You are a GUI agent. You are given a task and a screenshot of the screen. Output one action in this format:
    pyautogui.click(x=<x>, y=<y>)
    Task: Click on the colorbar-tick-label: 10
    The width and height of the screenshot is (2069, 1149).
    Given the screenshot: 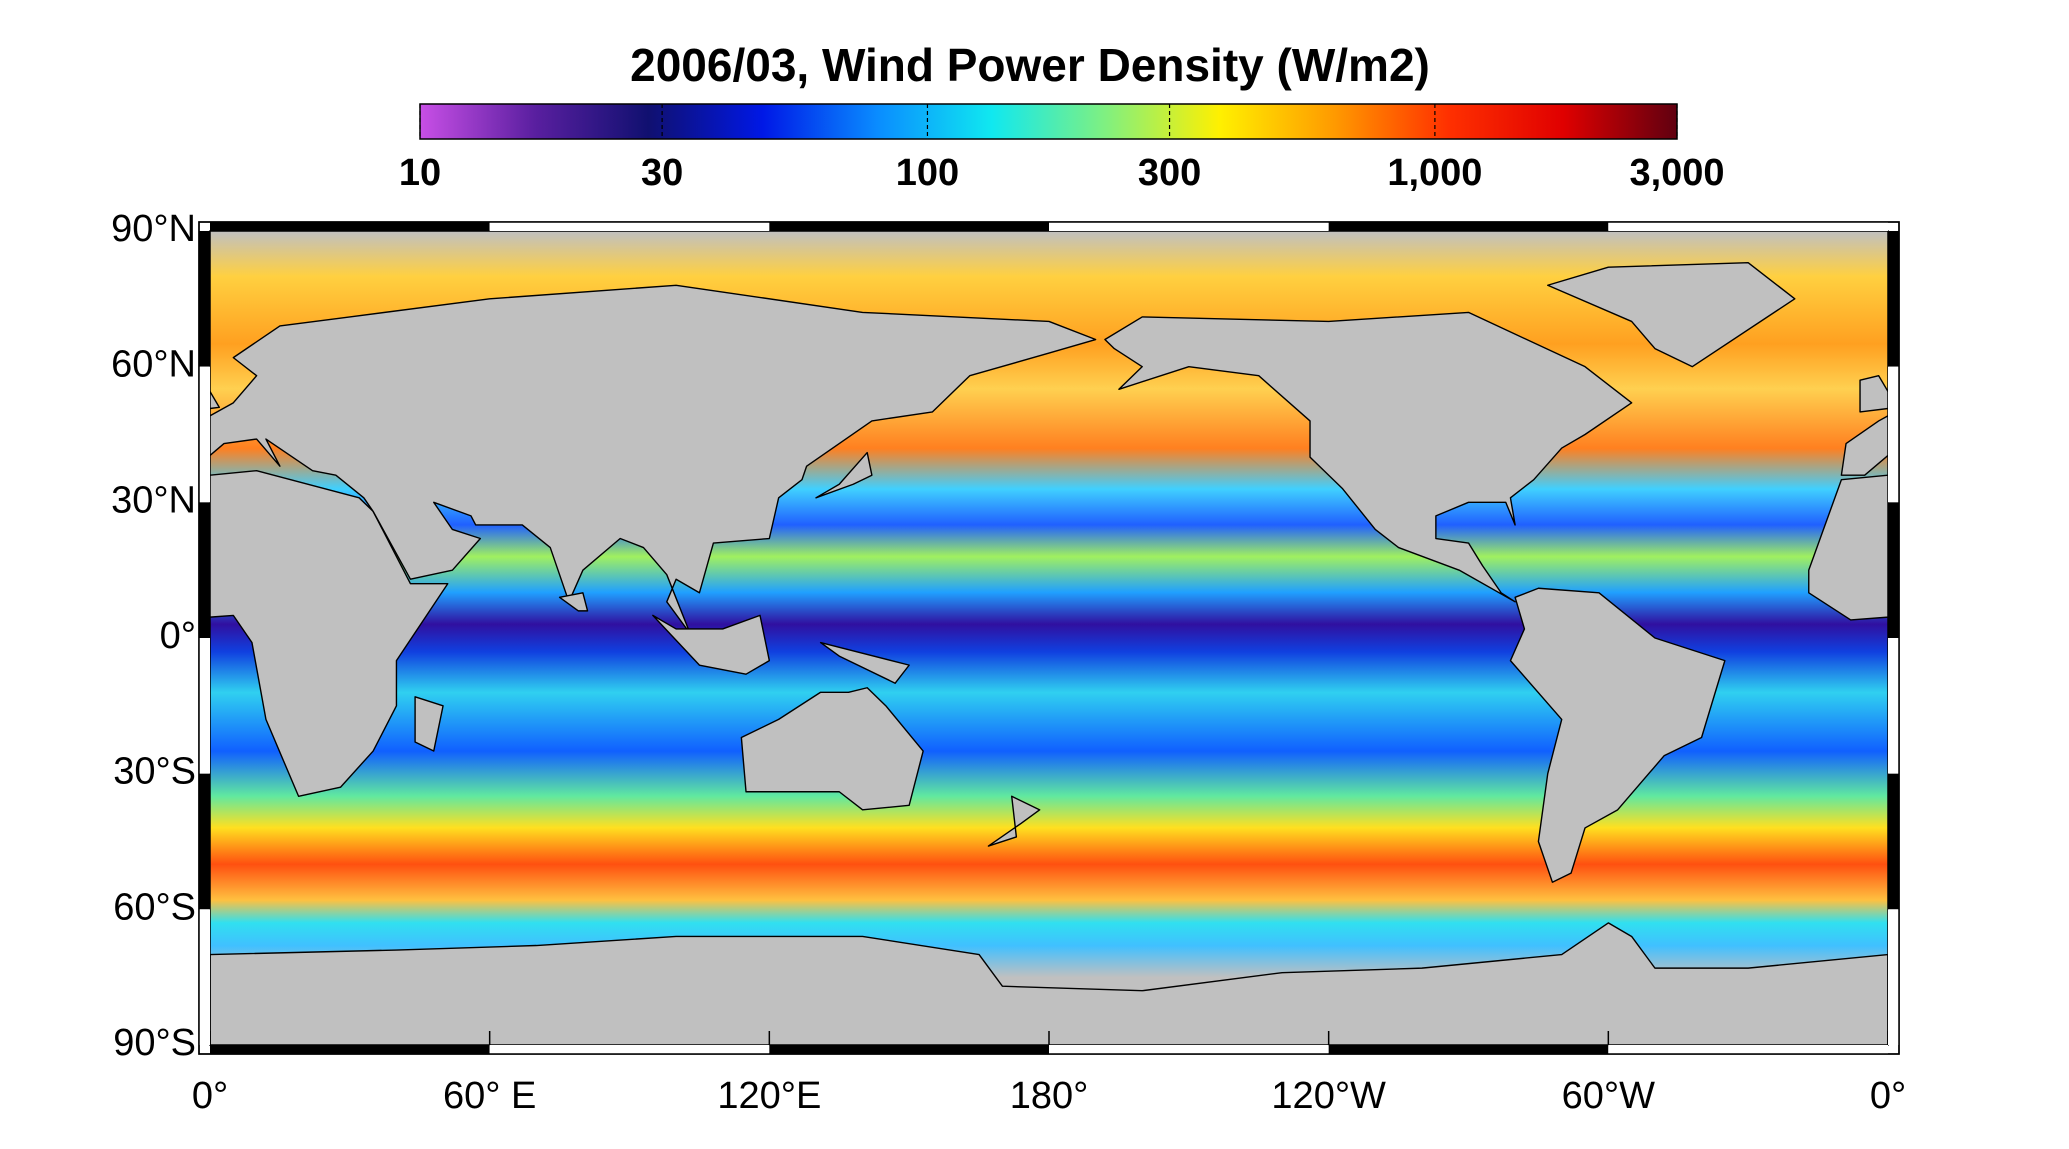 What is the action you would take?
    pyautogui.click(x=420, y=173)
    